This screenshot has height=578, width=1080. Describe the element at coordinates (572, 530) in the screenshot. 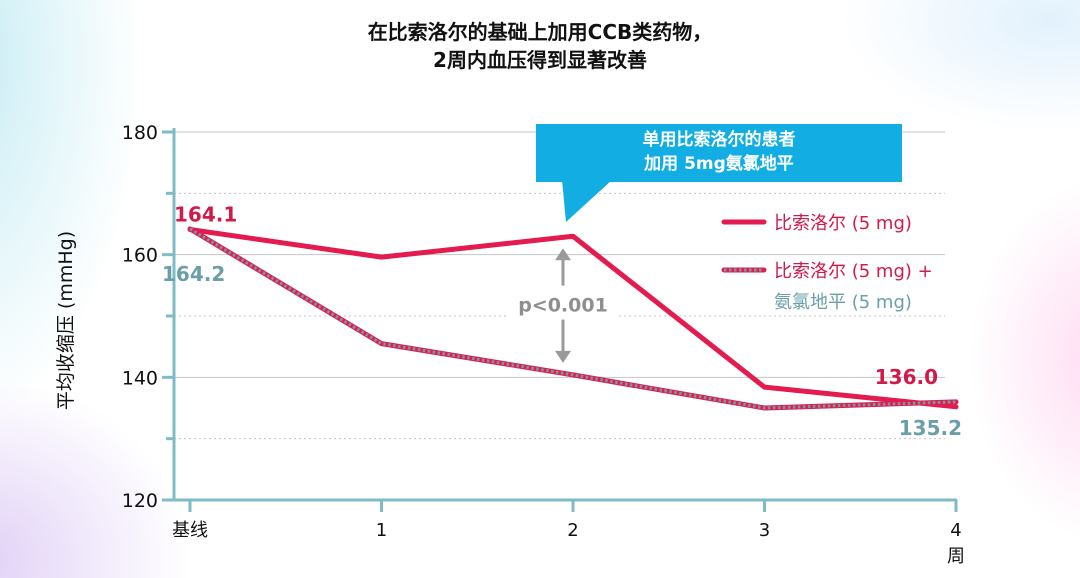

I see `x-tick-label: 2` at that location.